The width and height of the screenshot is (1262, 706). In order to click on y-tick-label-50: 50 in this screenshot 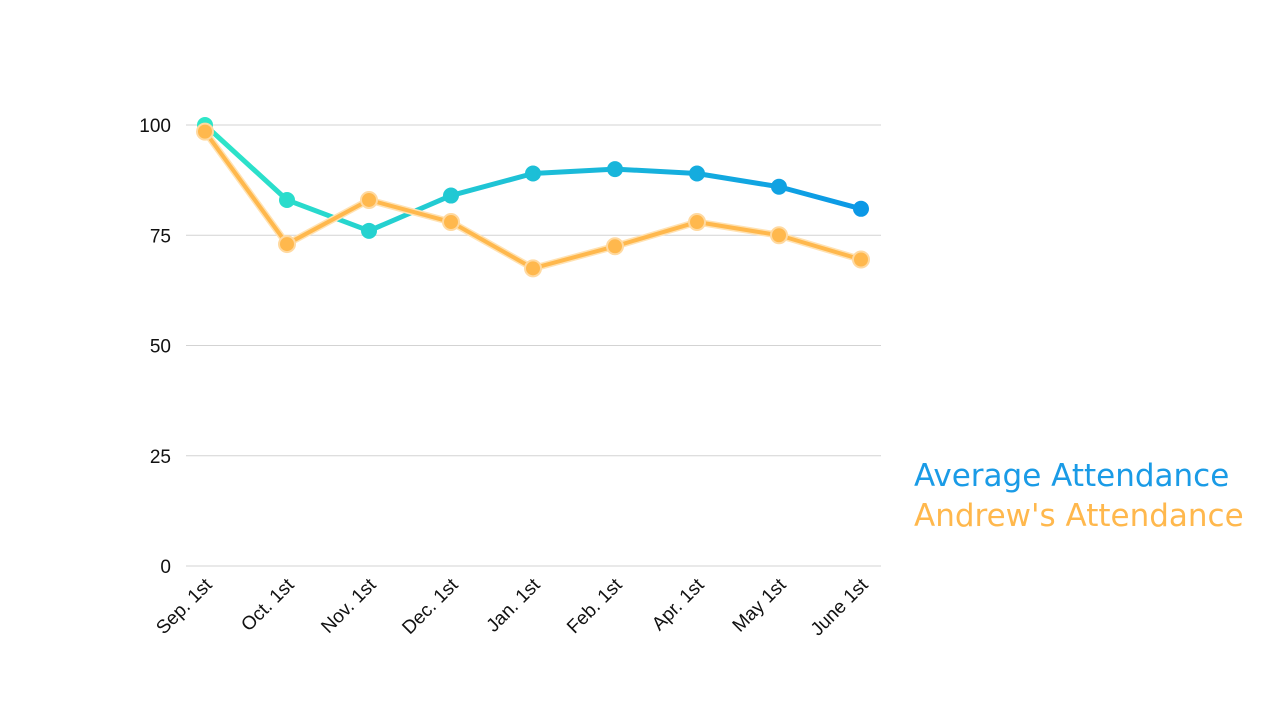, I will do `click(160, 347)`.